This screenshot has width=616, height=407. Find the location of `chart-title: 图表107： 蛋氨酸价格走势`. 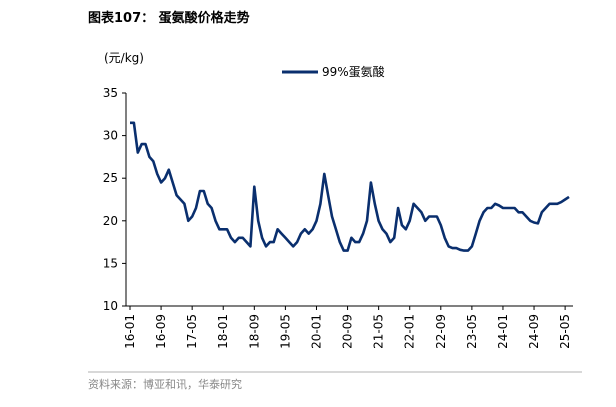

chart-title: 图表107： 蛋氨酸价格走势 is located at coordinates (169, 18).